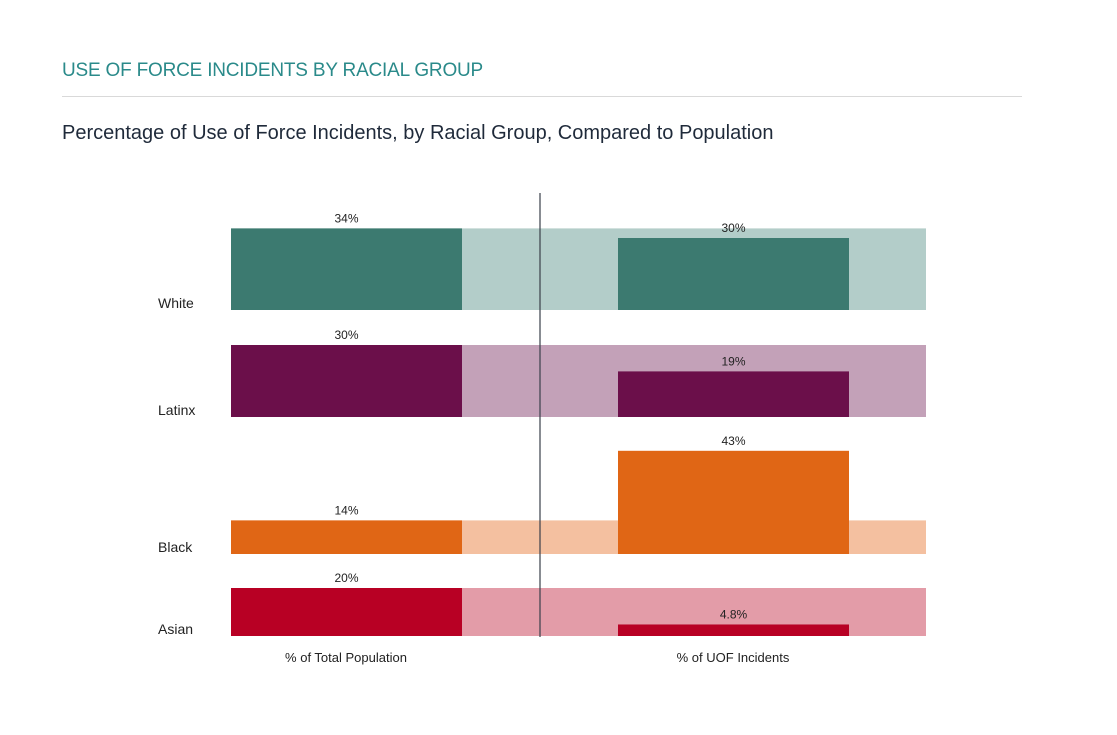  What do you see at coordinates (734, 614) in the screenshot?
I see `label-uof-asian: 4.8%` at bounding box center [734, 614].